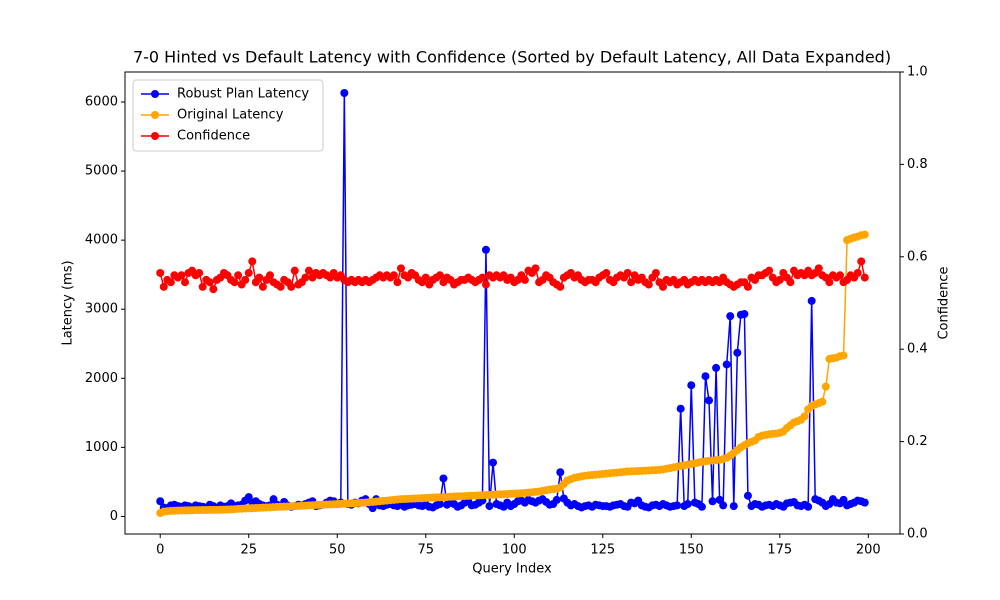 The width and height of the screenshot is (1000, 600). What do you see at coordinates (337, 550) in the screenshot?
I see `x-tick-label: 50` at bounding box center [337, 550].